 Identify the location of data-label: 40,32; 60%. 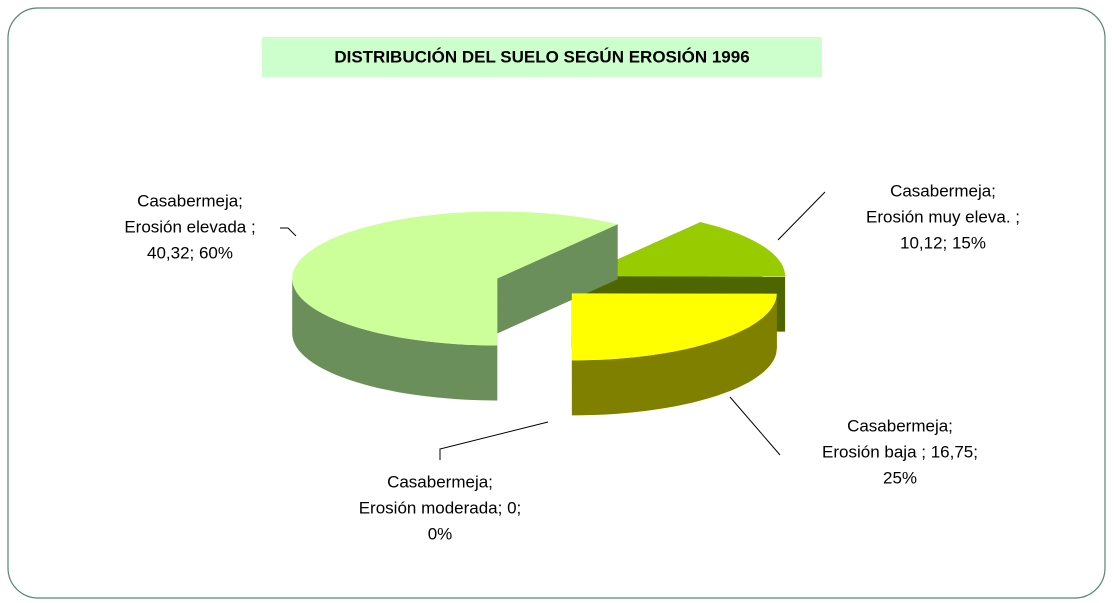
(190, 252).